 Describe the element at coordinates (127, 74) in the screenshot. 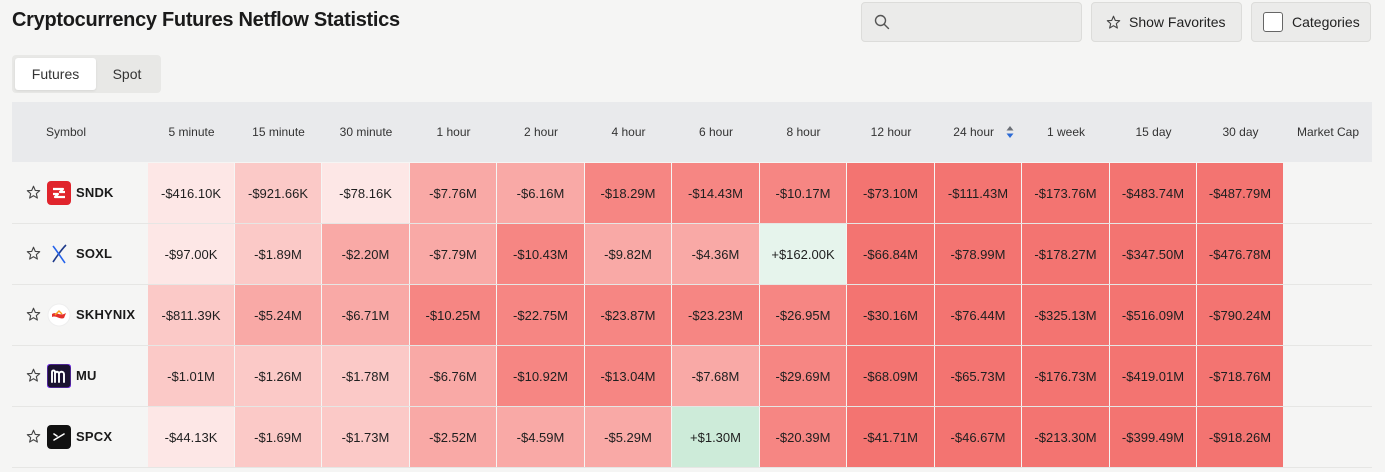

I see `tab-spot: Spot` at that location.